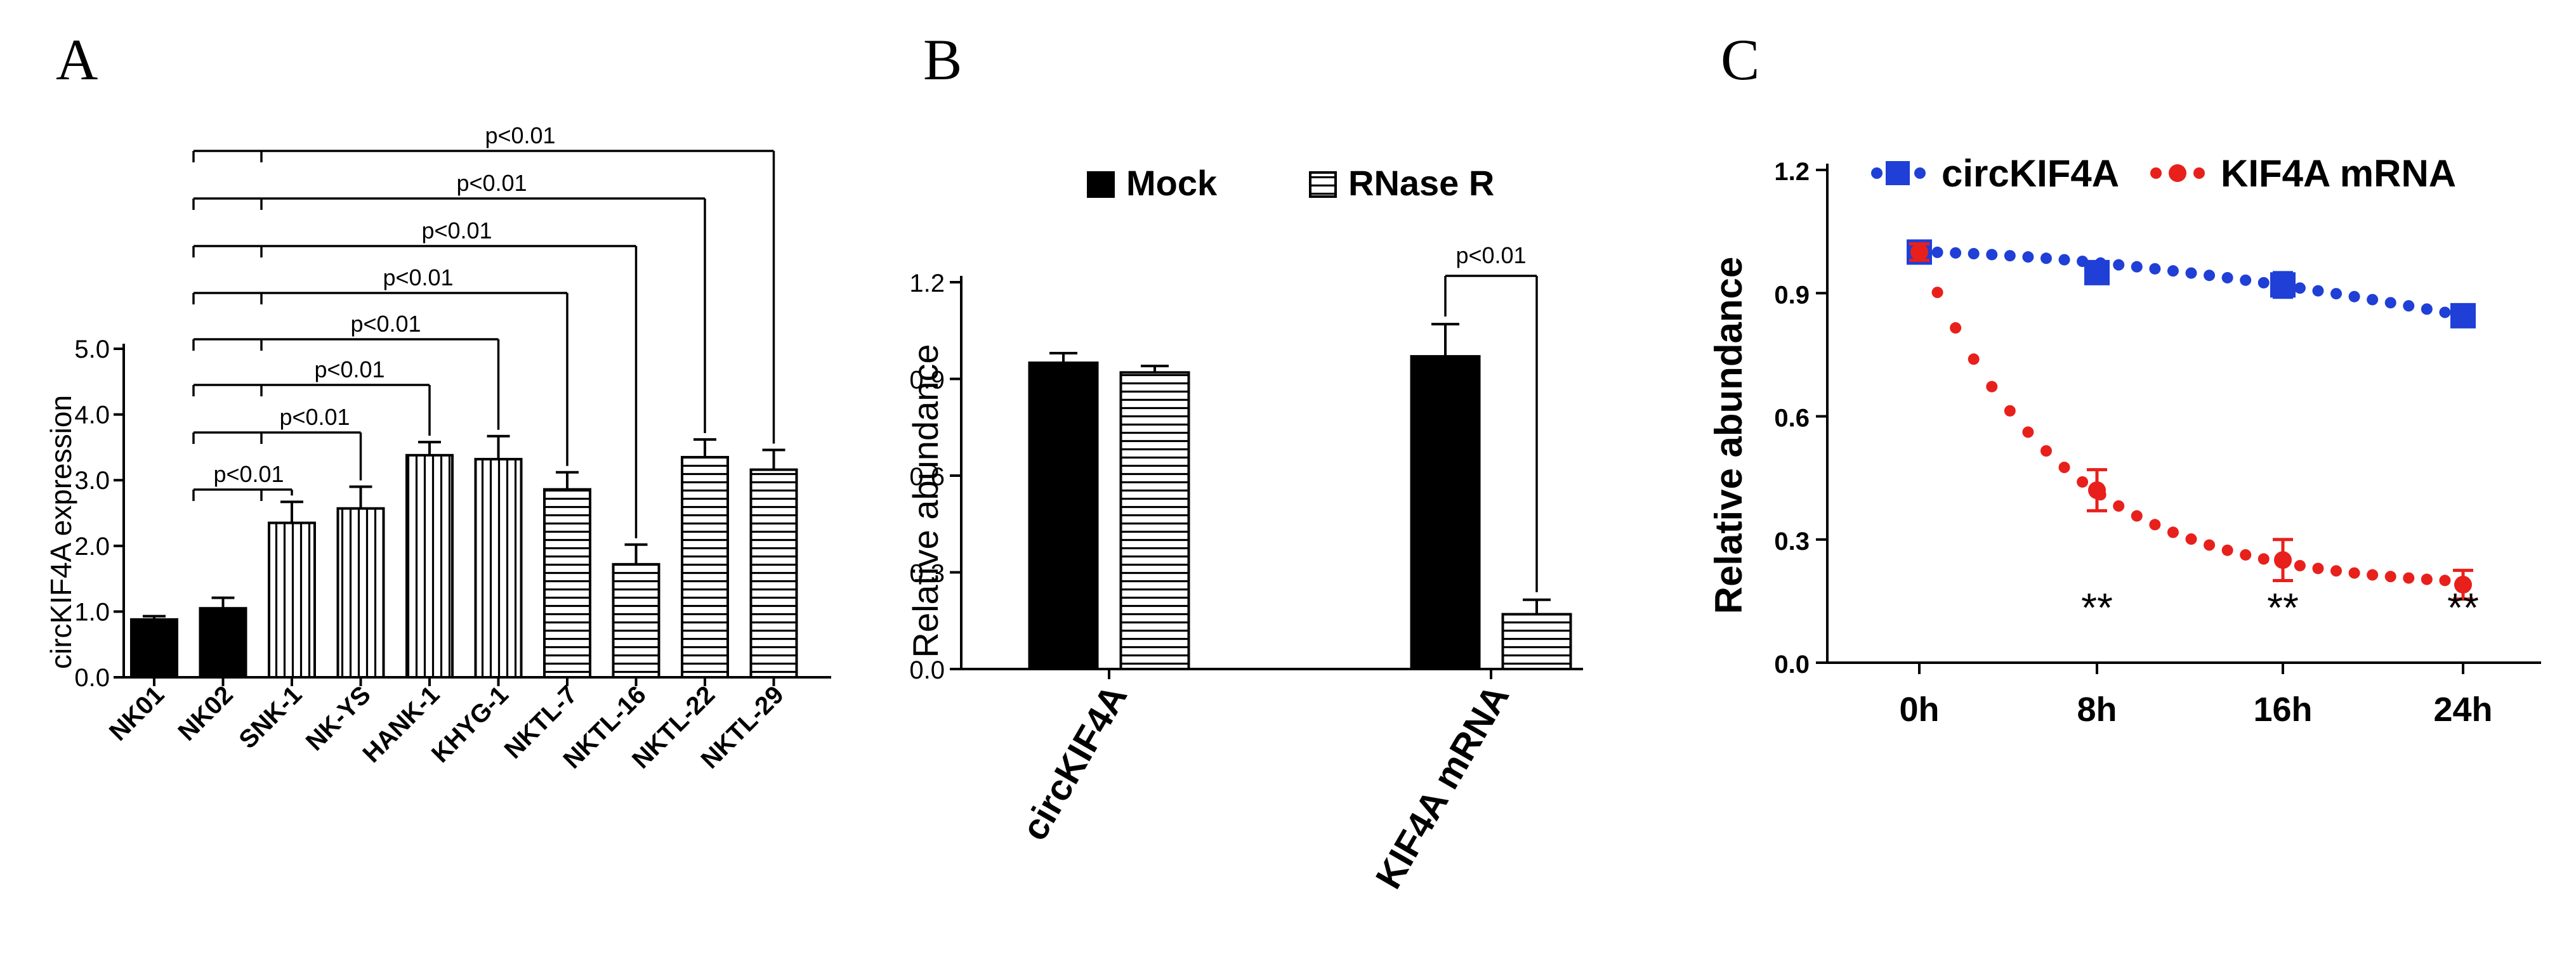 The image size is (2576, 969). What do you see at coordinates (2463, 315) in the screenshot?
I see `point-circkif4a-24h` at bounding box center [2463, 315].